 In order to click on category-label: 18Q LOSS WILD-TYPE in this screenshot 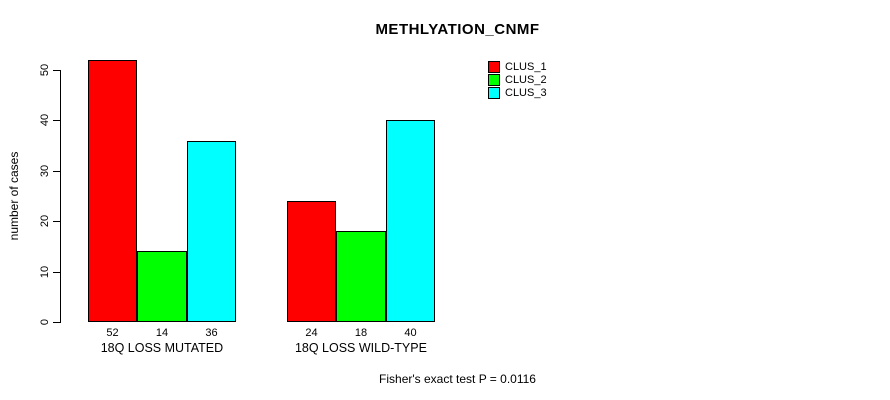, I will do `click(360, 348)`.